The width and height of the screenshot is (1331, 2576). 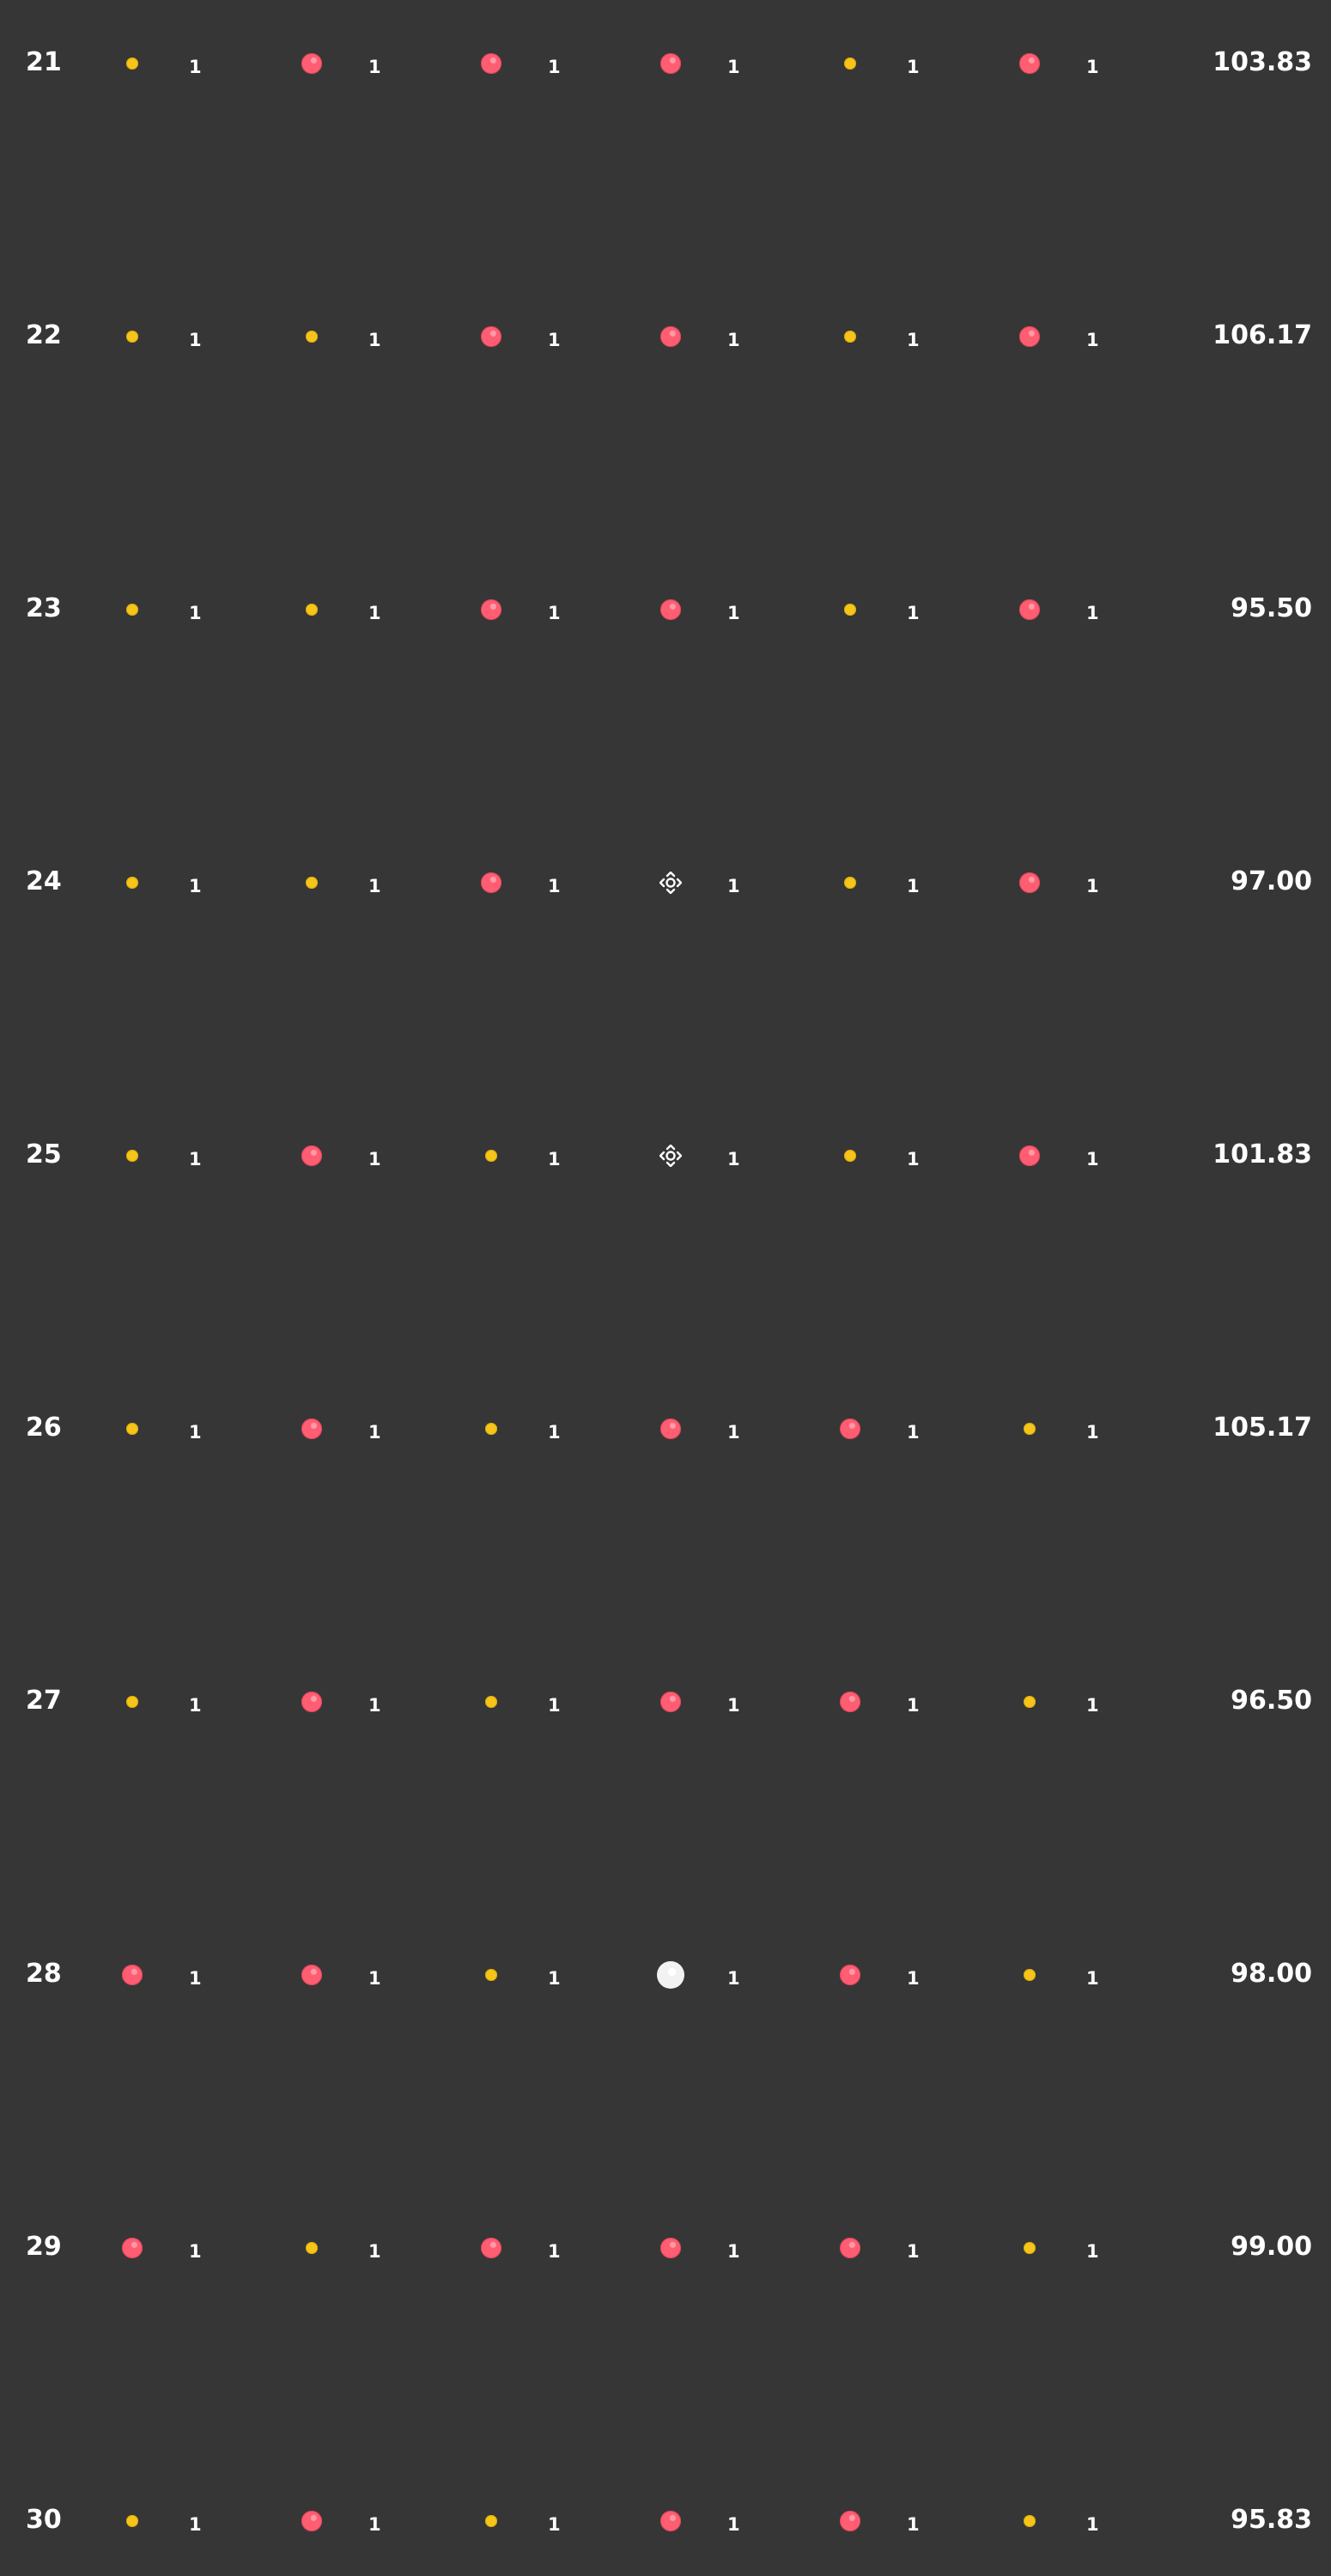 I want to click on board-row: 29 1 1 1 1 1 1 99.00, so click(x=665, y=2248).